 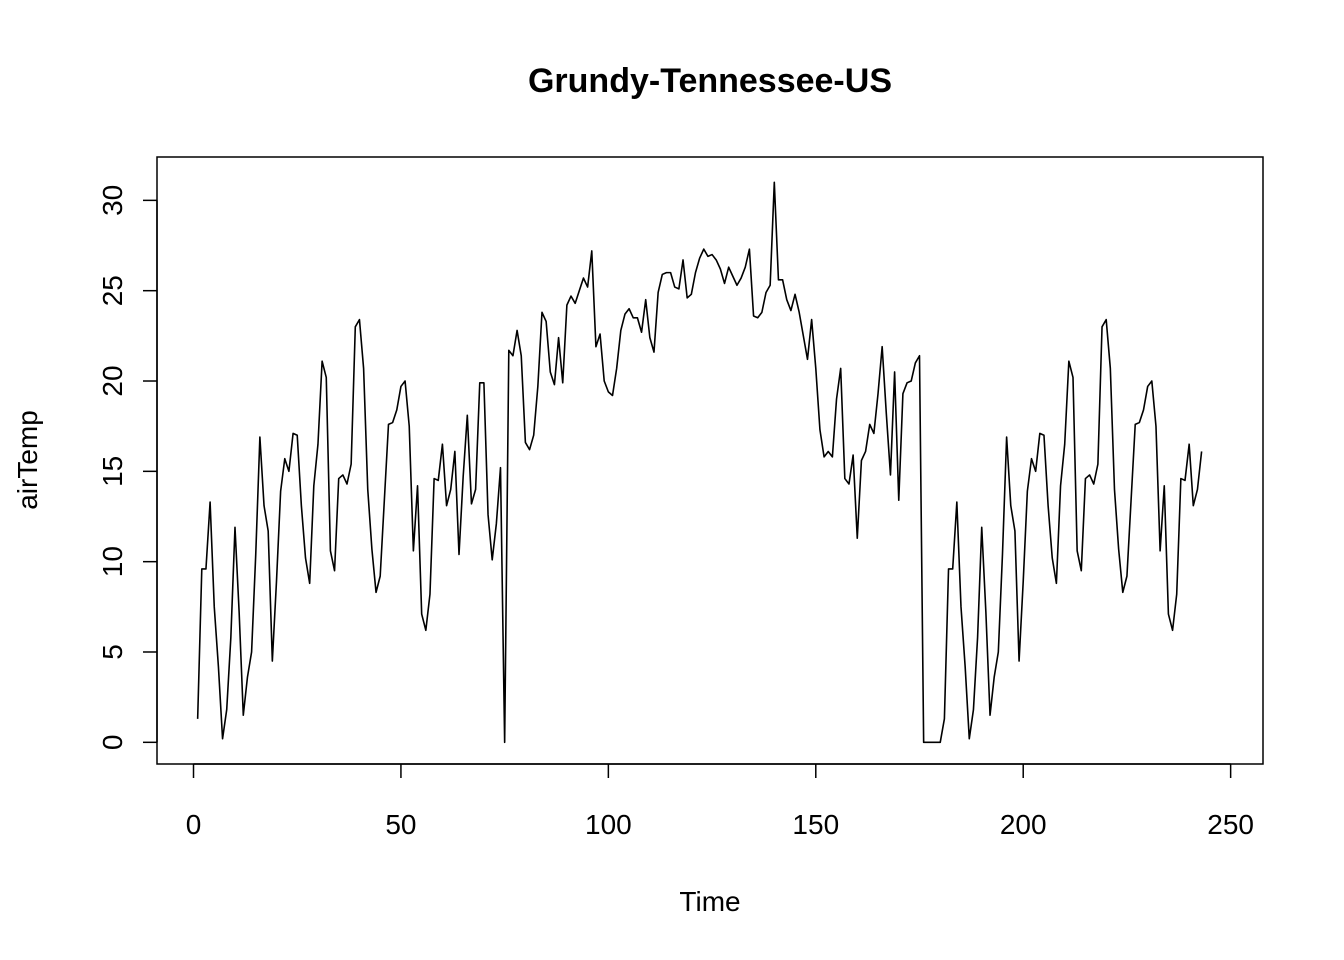 What do you see at coordinates (112, 471) in the screenshot?
I see `y-tick-label: 15` at bounding box center [112, 471].